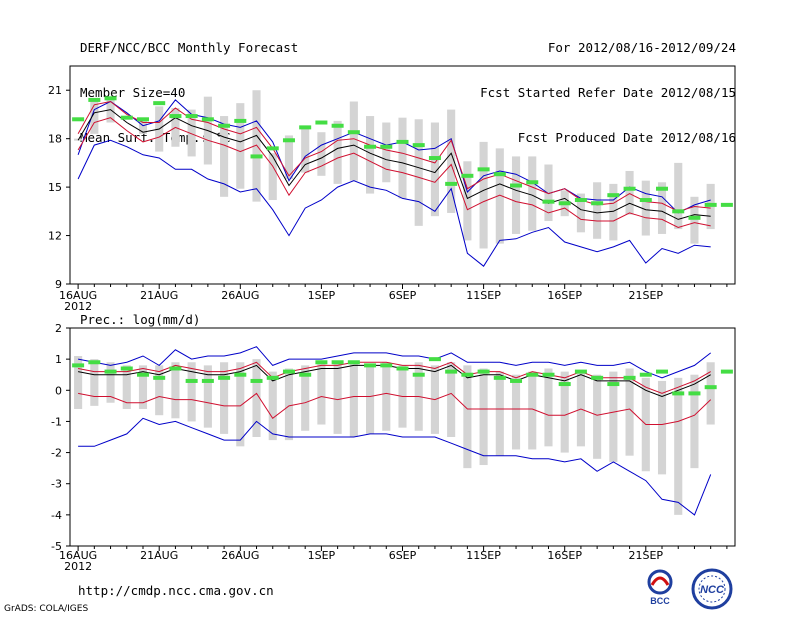 The image size is (800, 618). What do you see at coordinates (78, 555) in the screenshot?
I see `x-tick-label: 16AUG` at bounding box center [78, 555].